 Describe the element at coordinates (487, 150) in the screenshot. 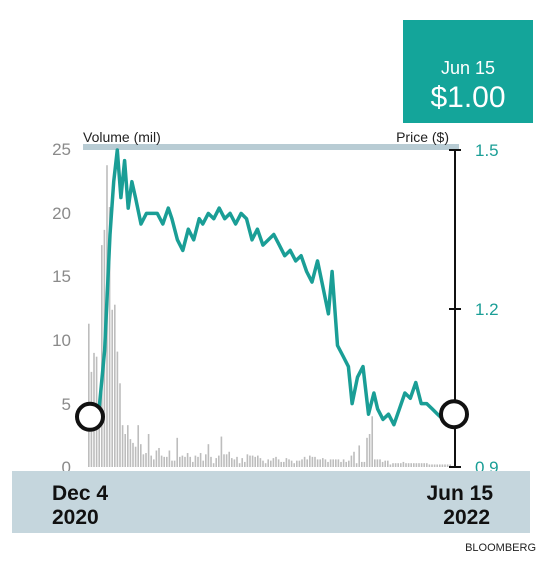

I see `price-tick-label: 1.5` at that location.